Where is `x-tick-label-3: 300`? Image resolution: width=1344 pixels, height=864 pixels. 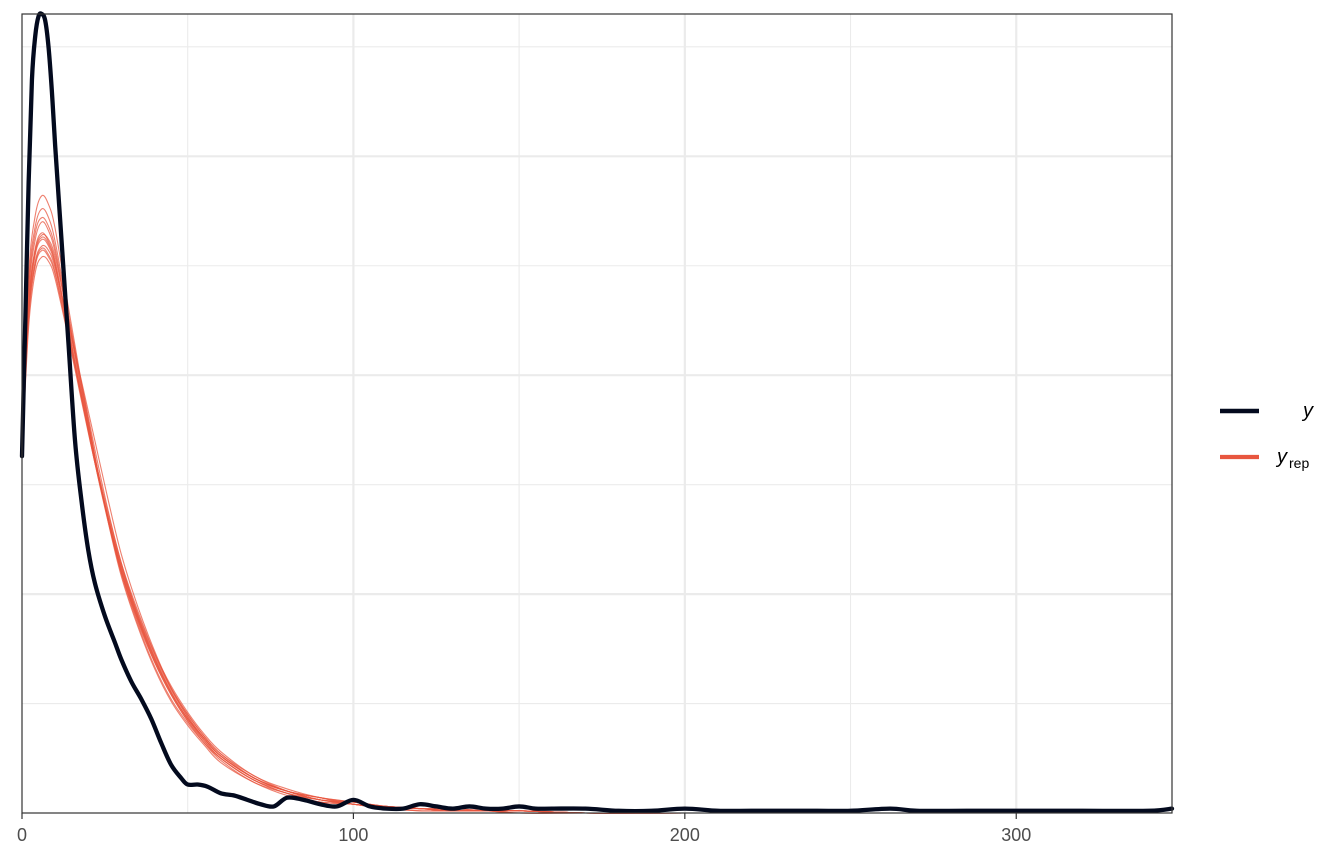 x-tick-label-3: 300 is located at coordinates (1016, 835).